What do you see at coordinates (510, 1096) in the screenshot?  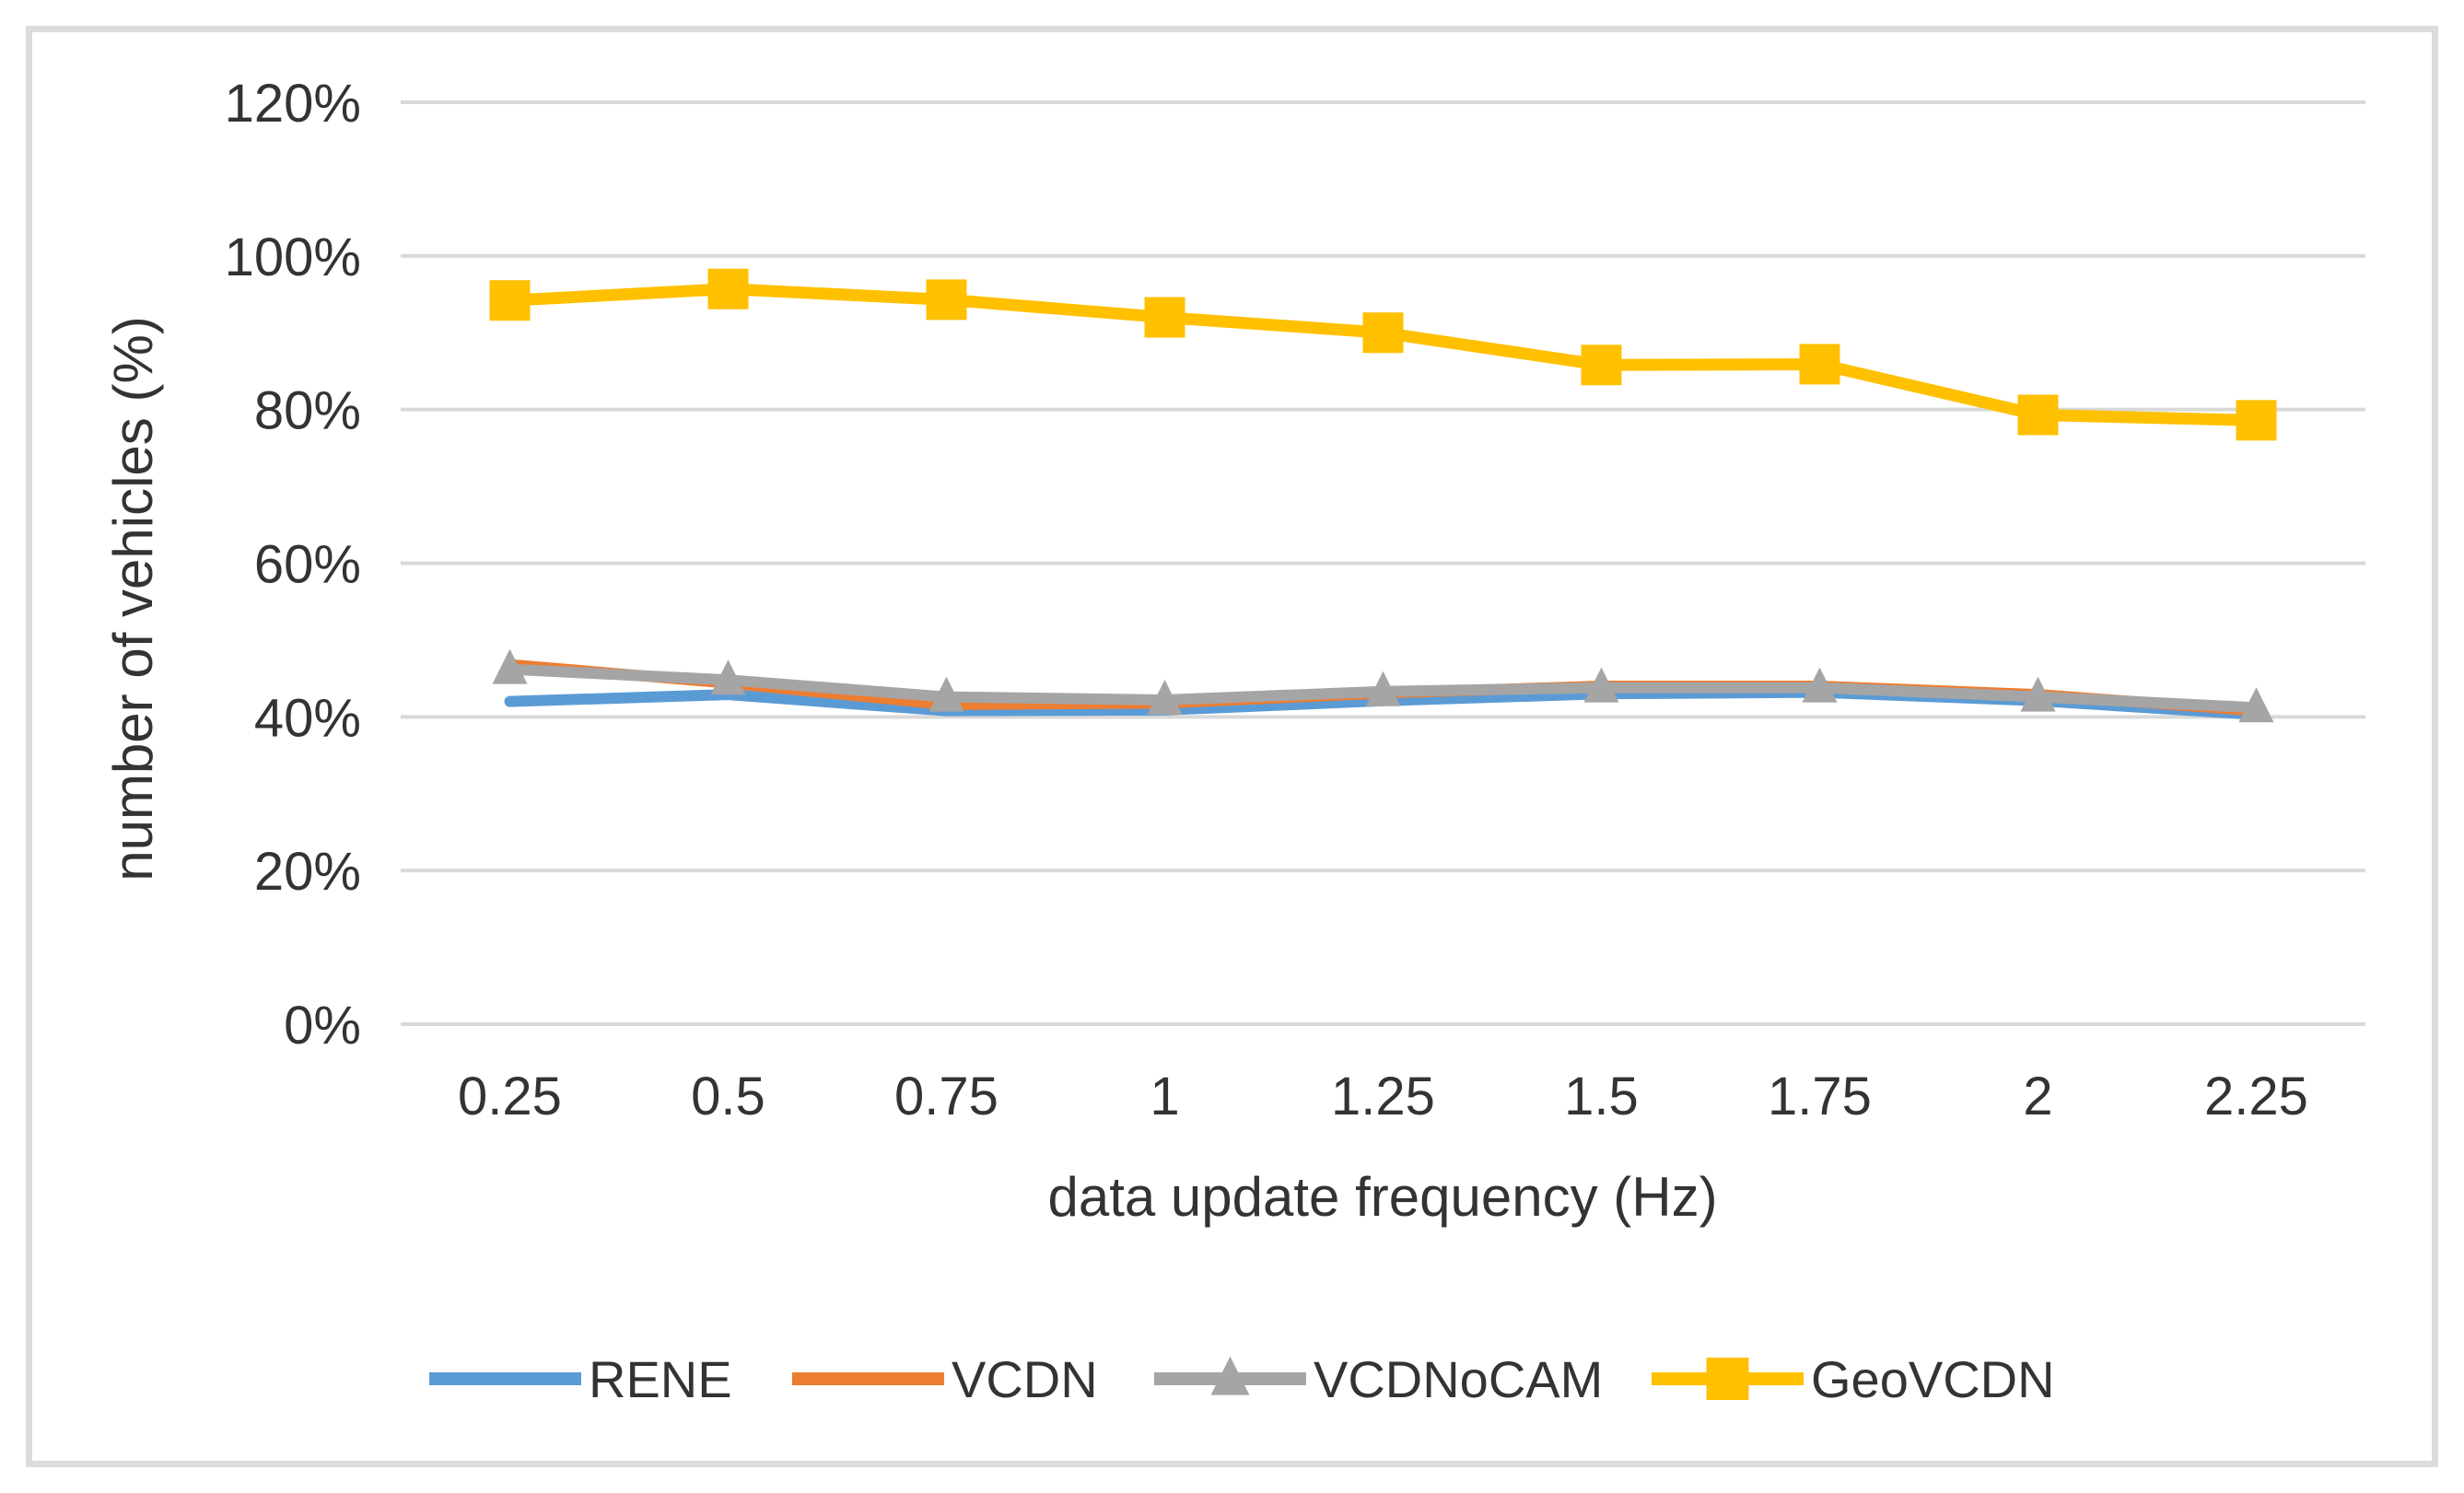 I see `x-axis-tick-label: 0.25` at bounding box center [510, 1096].